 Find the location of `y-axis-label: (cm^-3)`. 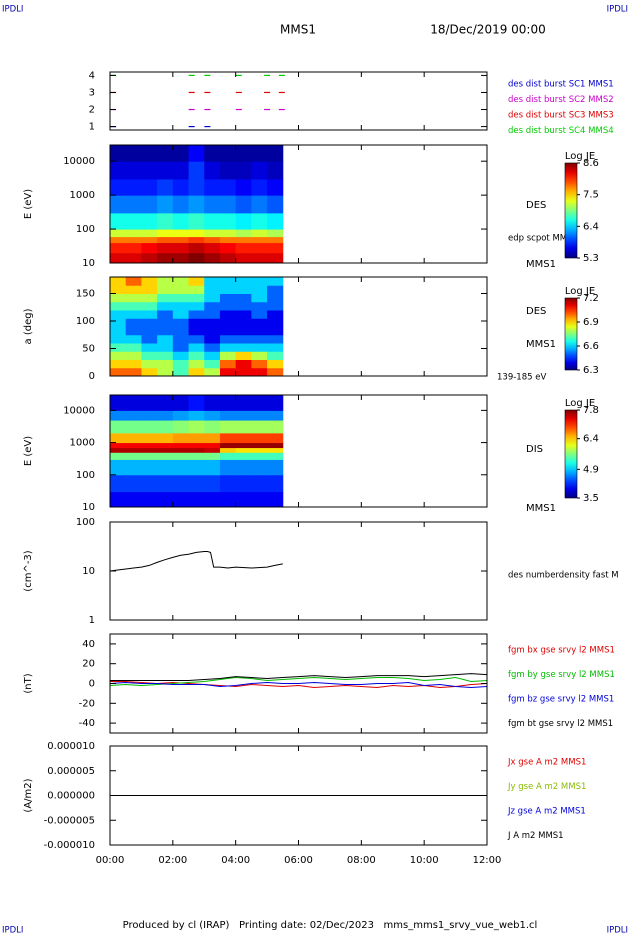

y-axis-label: (cm^-3) is located at coordinates (28, 570).